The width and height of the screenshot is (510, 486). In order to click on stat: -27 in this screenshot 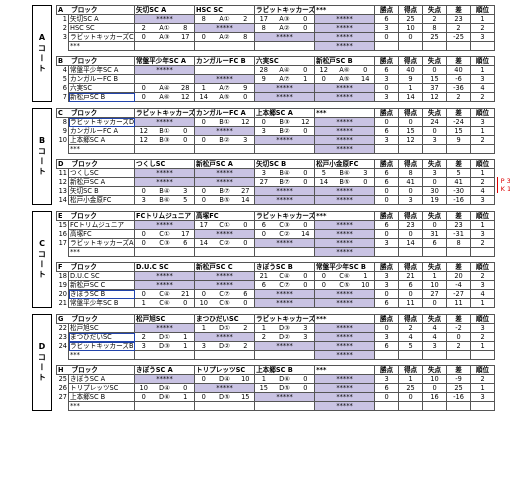, I will do `click(459, 294)`.